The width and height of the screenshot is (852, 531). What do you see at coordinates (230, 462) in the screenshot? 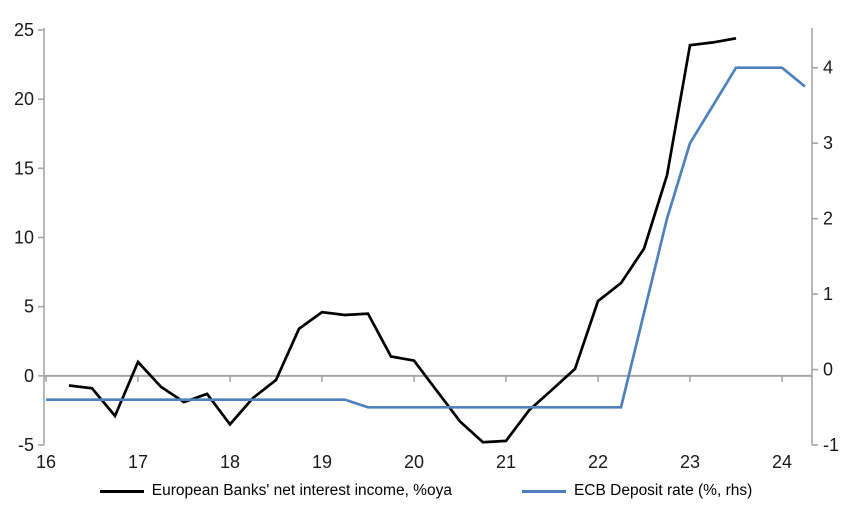
I see `x-axis-tick-label: 18` at bounding box center [230, 462].